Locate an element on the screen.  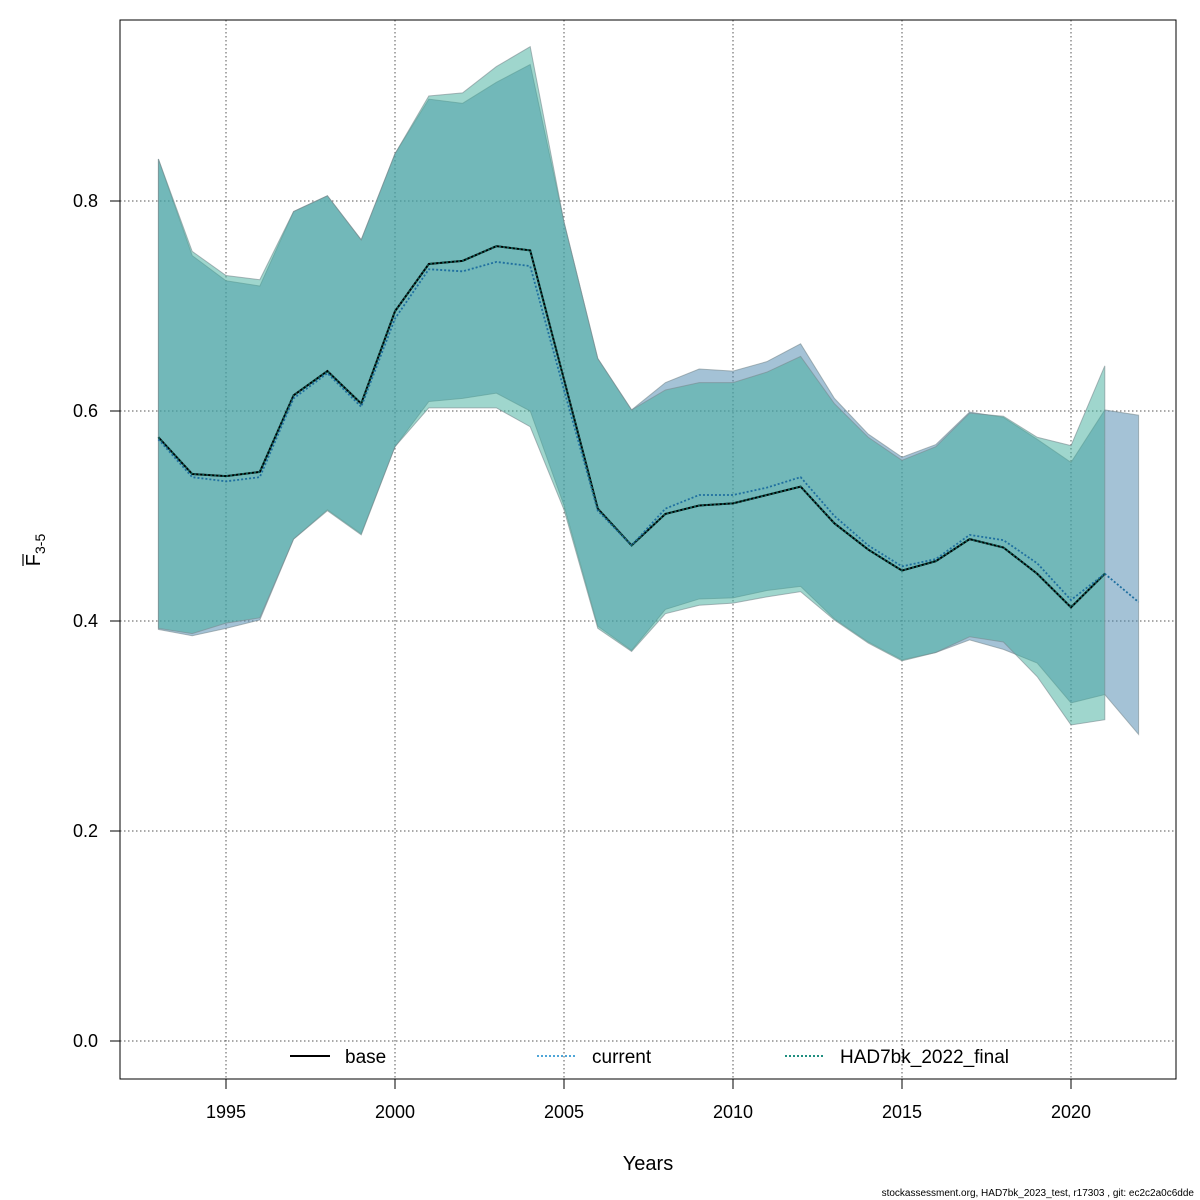
y-tick-label: 0.4 is located at coordinates (85, 621).